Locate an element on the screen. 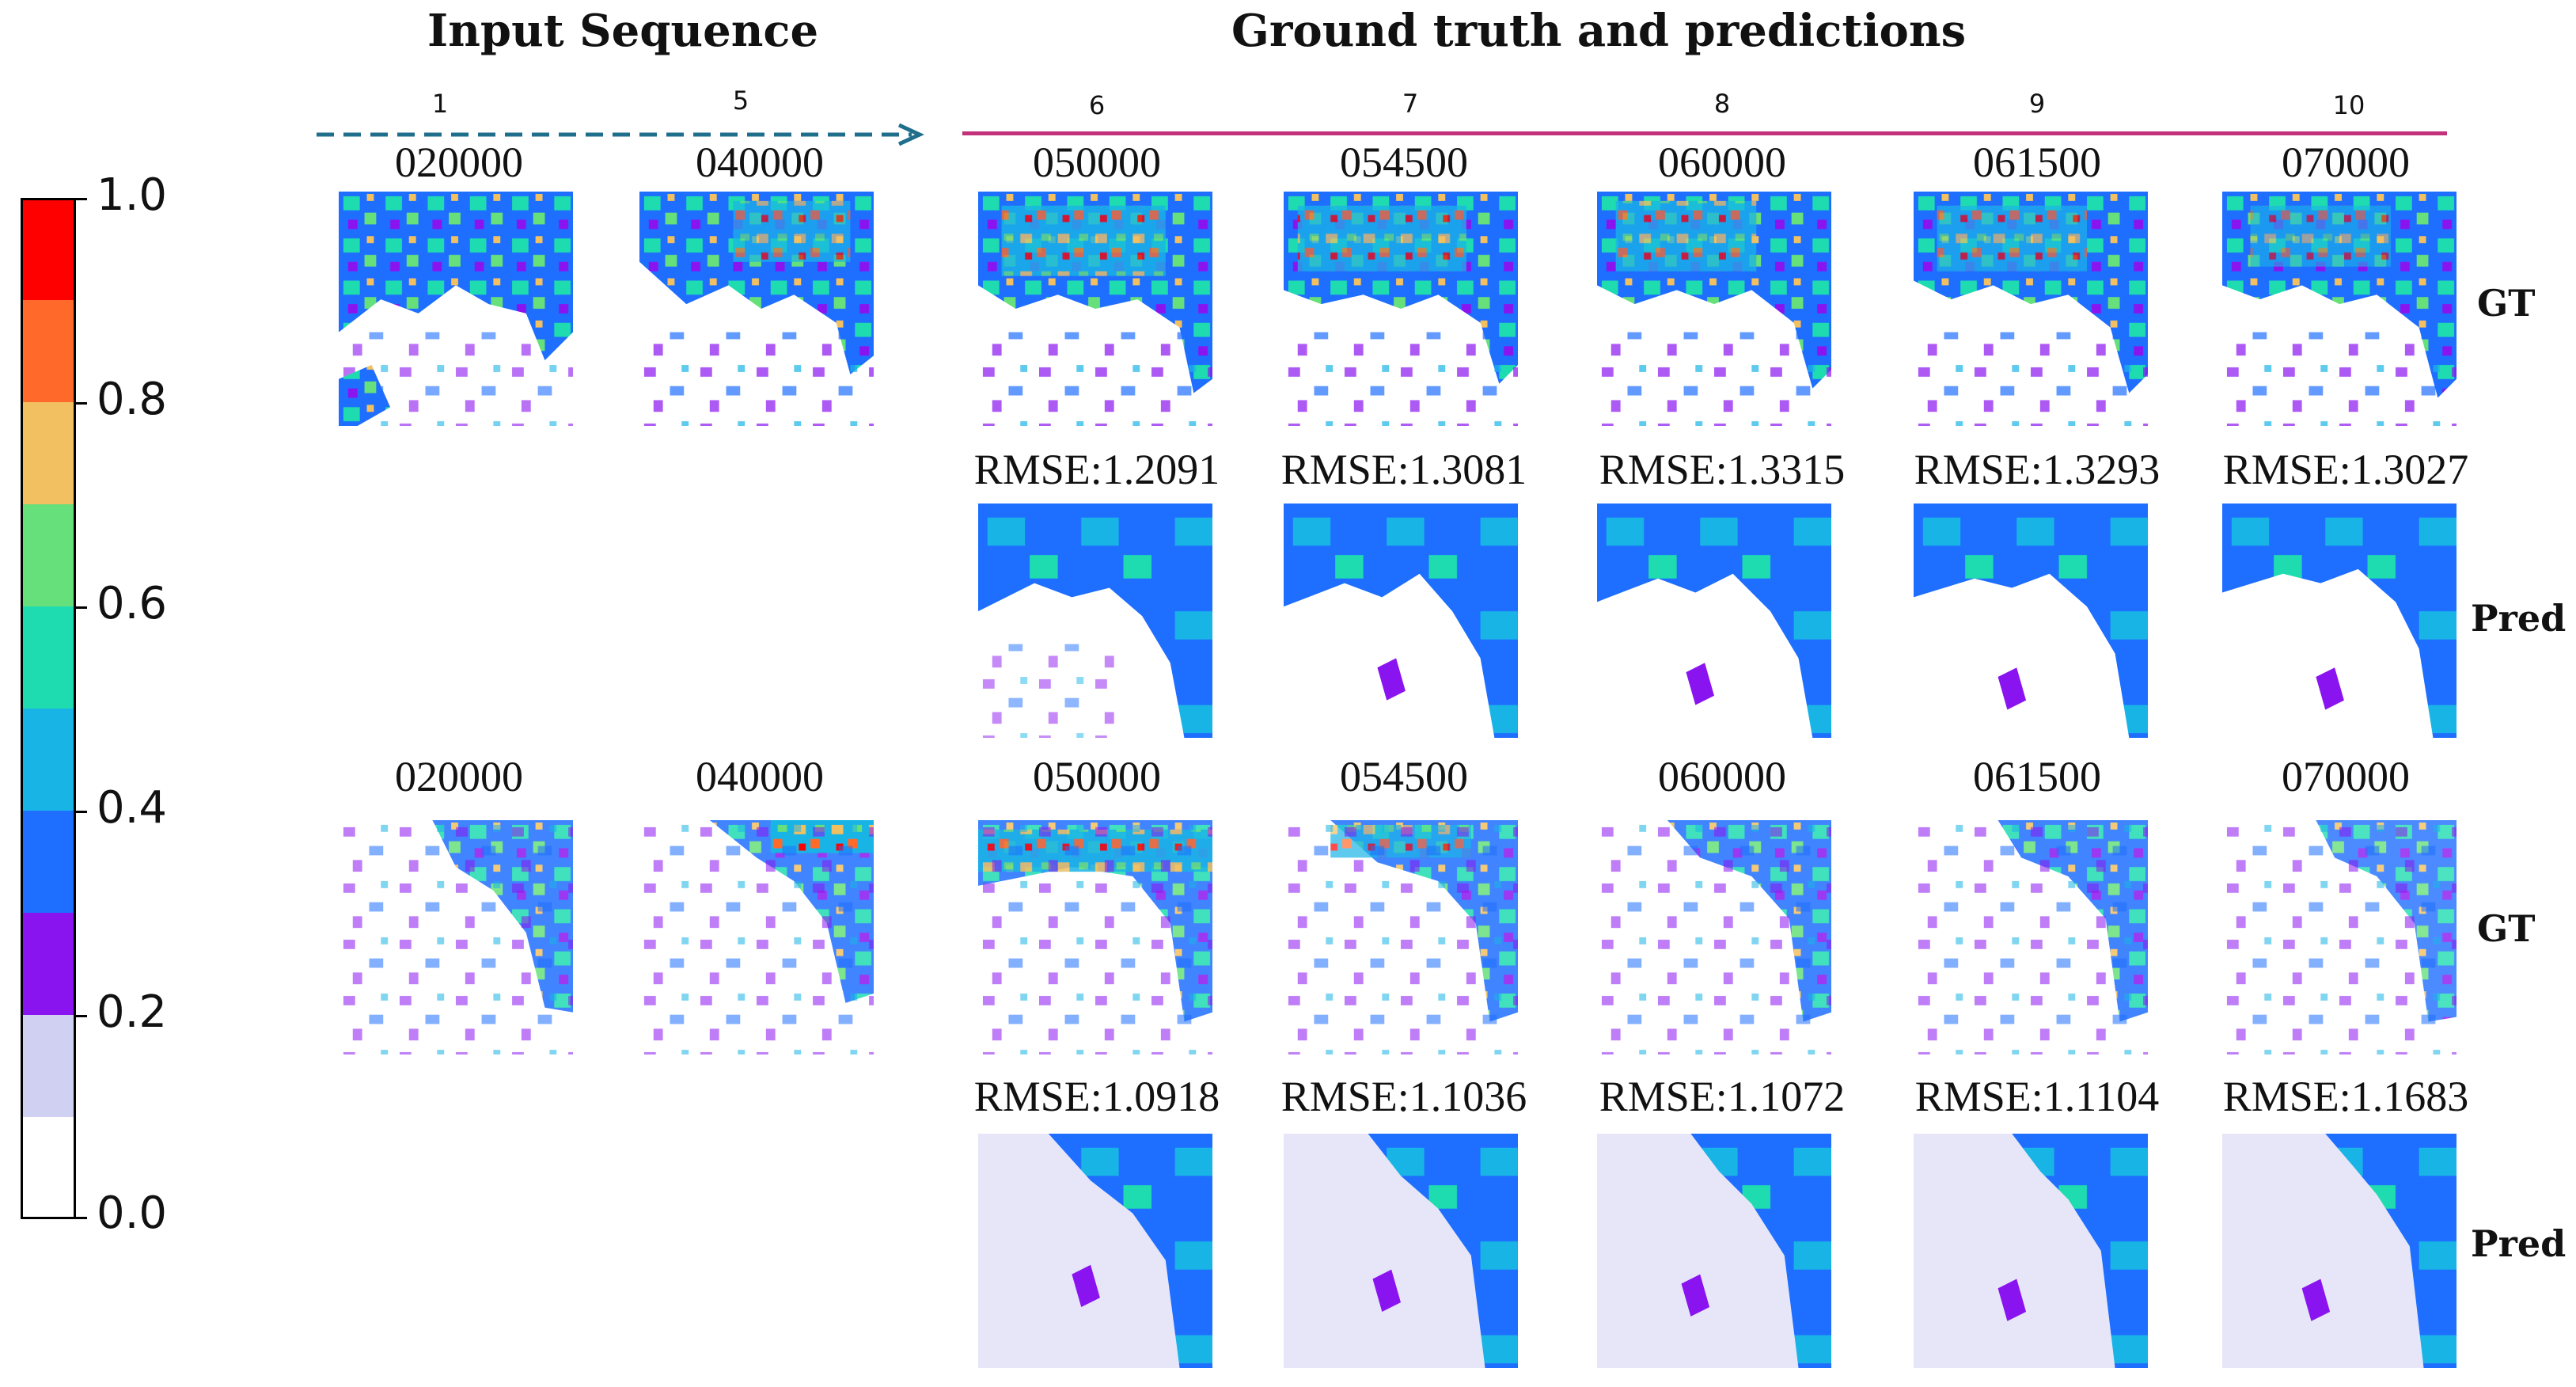 Image resolution: width=2576 pixels, height=1387 pixels. rmse-label: RMSE:1.3027 is located at coordinates (2345, 469).